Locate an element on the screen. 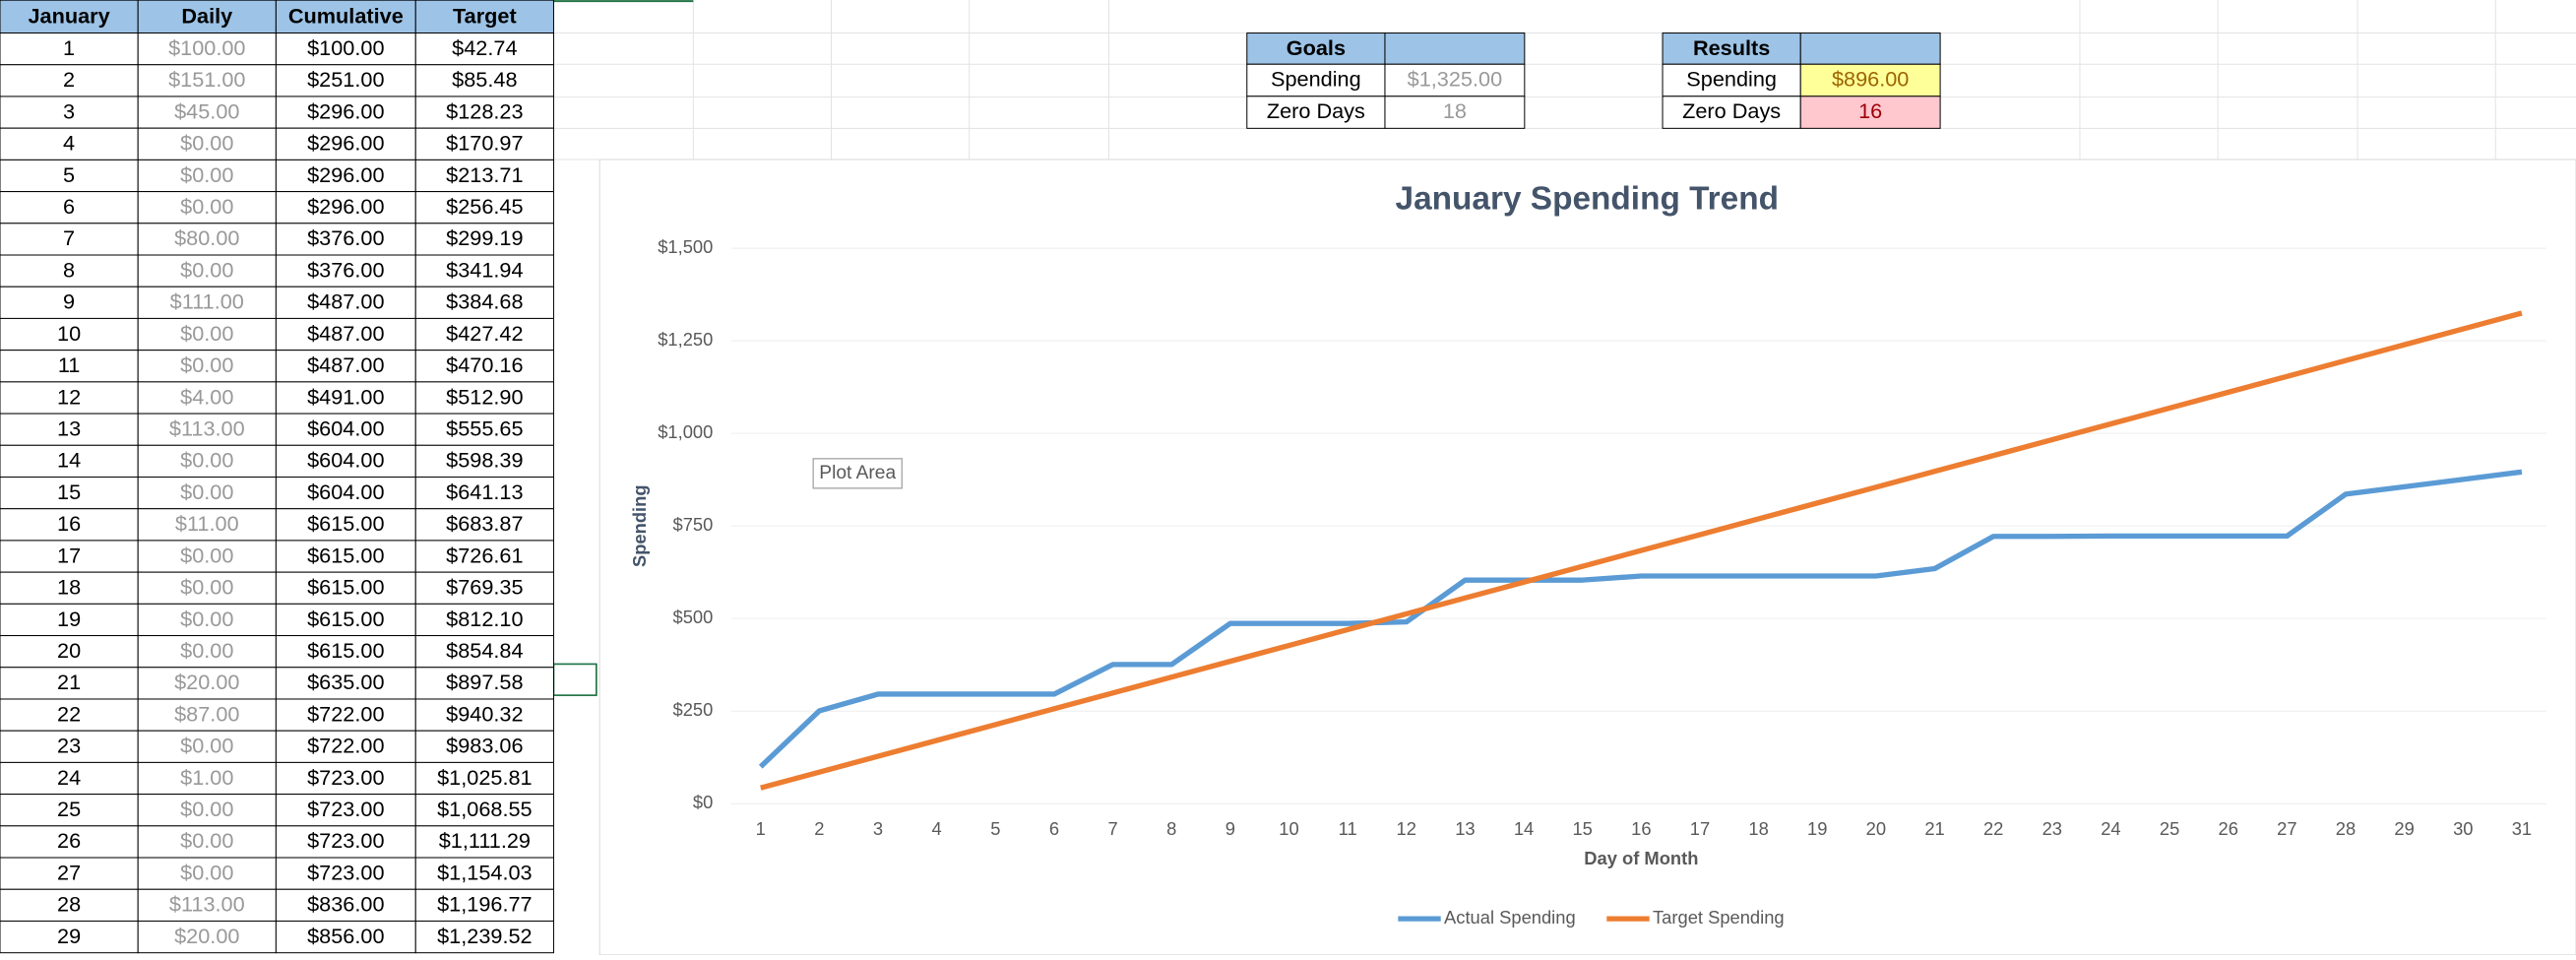 This screenshot has height=960, width=2576. x-tick-label: 23 is located at coordinates (2052, 828).